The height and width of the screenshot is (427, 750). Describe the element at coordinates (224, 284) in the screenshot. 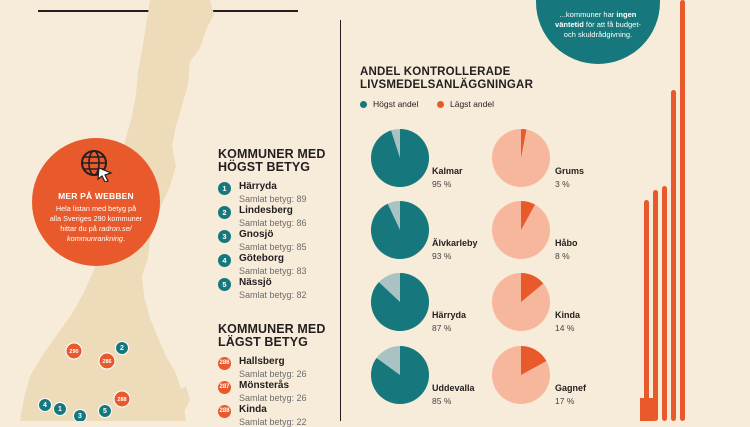

I see `rank-badge: 5` at that location.